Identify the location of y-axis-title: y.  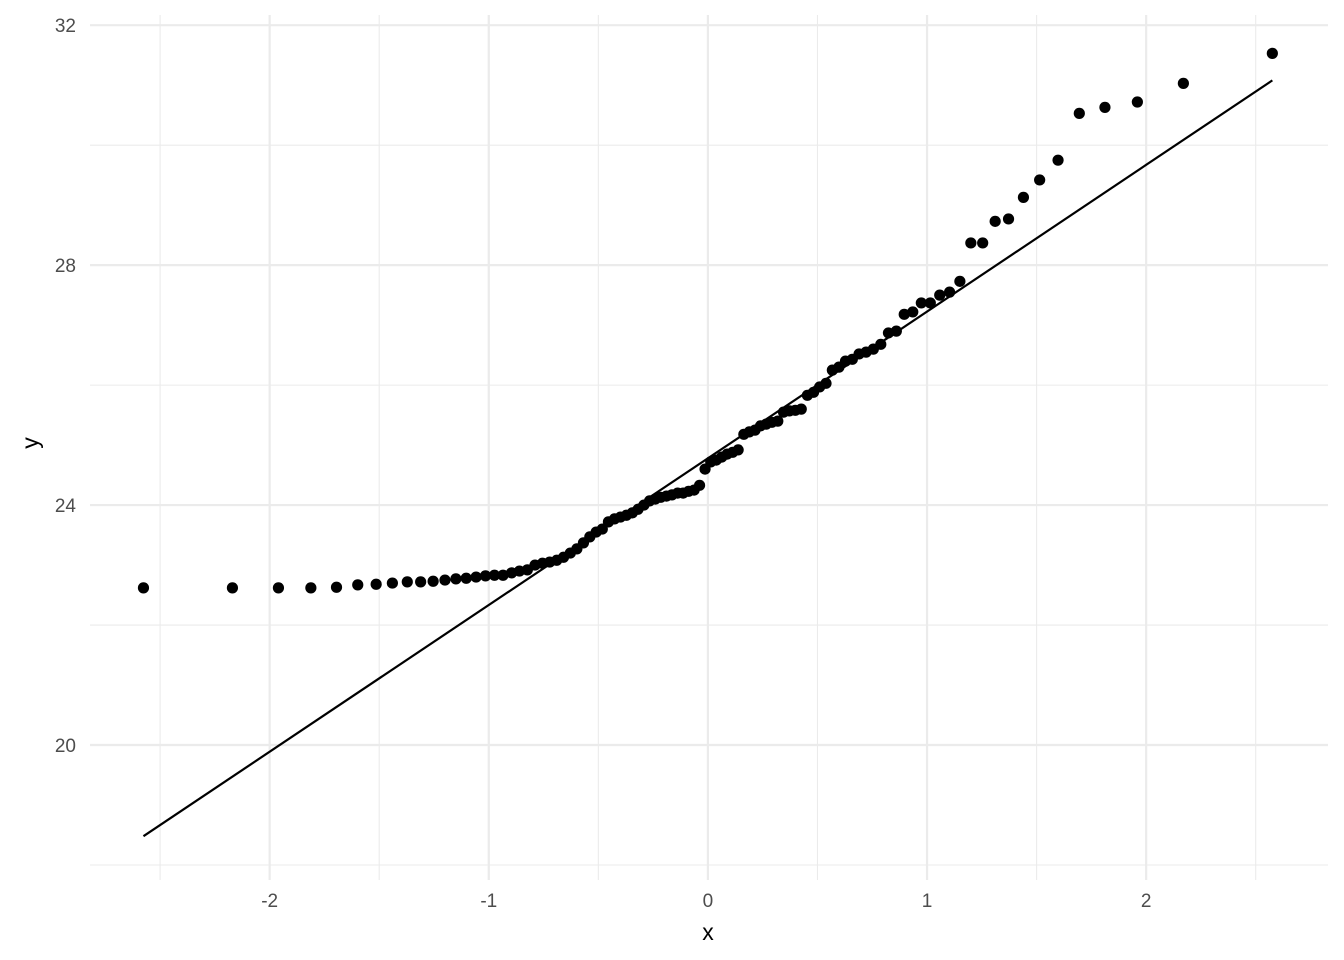
(30, 443).